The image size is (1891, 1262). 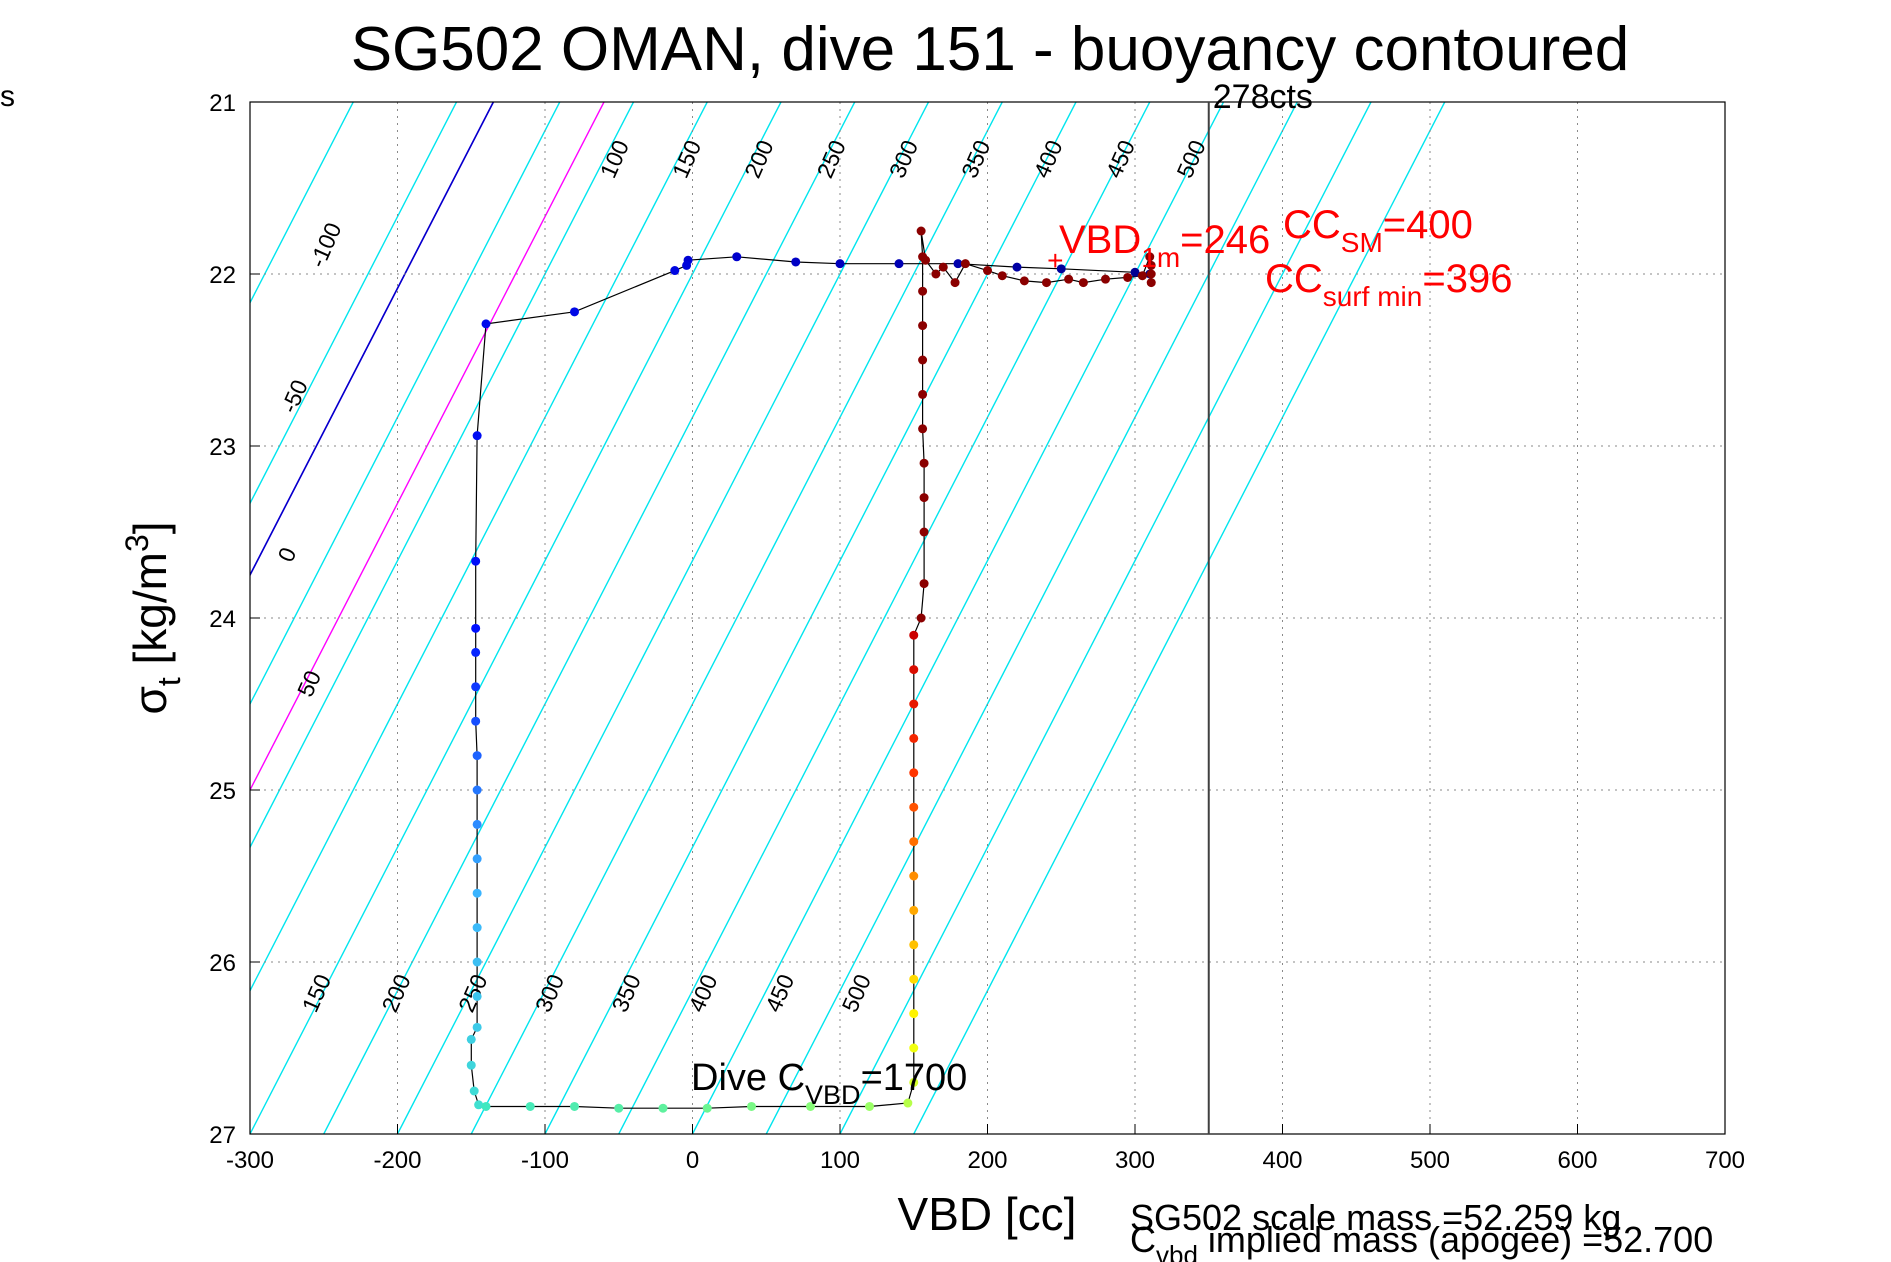 What do you see at coordinates (1190, 159) in the screenshot?
I see `contour-label: 500` at bounding box center [1190, 159].